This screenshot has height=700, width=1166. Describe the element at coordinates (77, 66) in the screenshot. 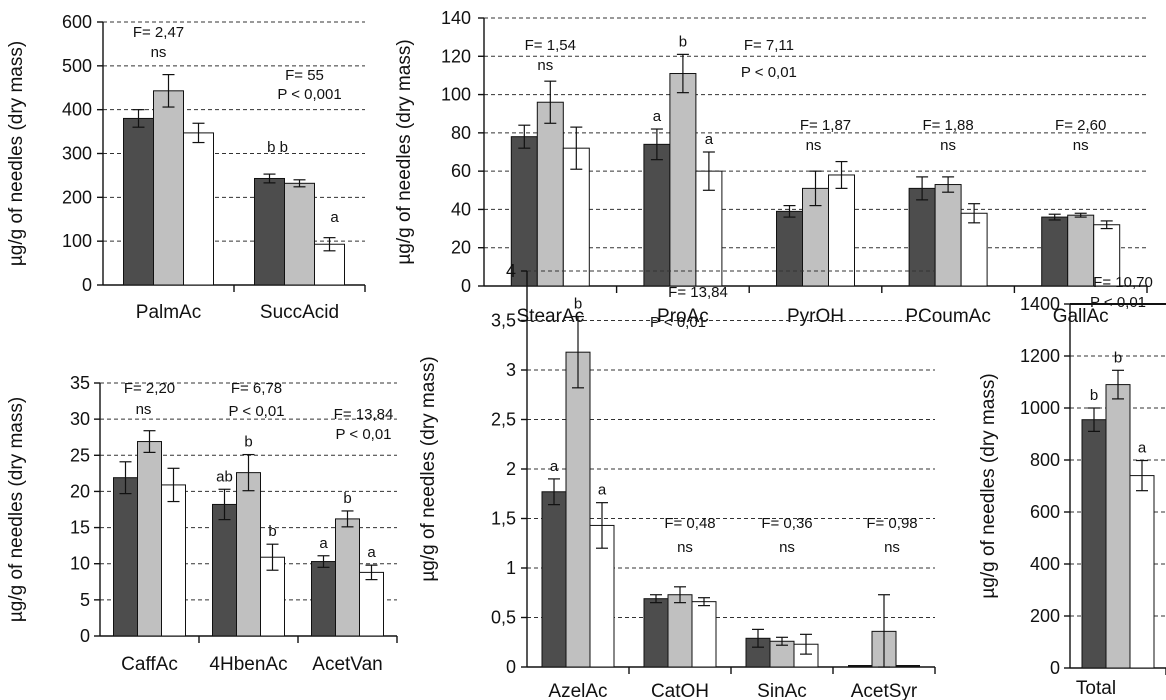

I see `y-tick-label: 500` at that location.